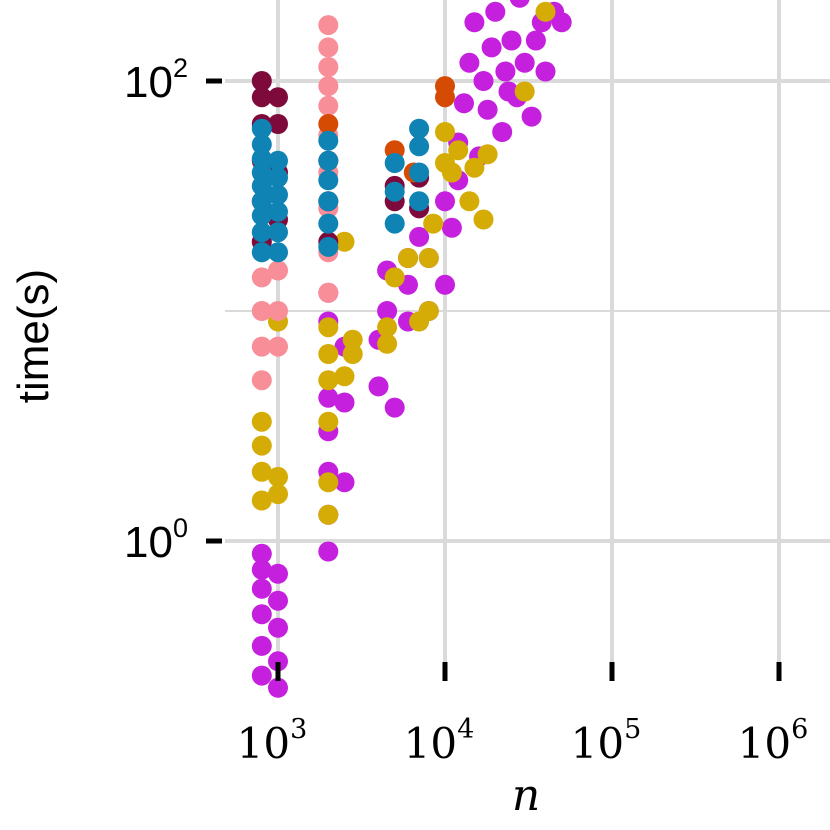  What do you see at coordinates (156, 540) in the screenshot?
I see `y-tick-label: 100` at bounding box center [156, 540].